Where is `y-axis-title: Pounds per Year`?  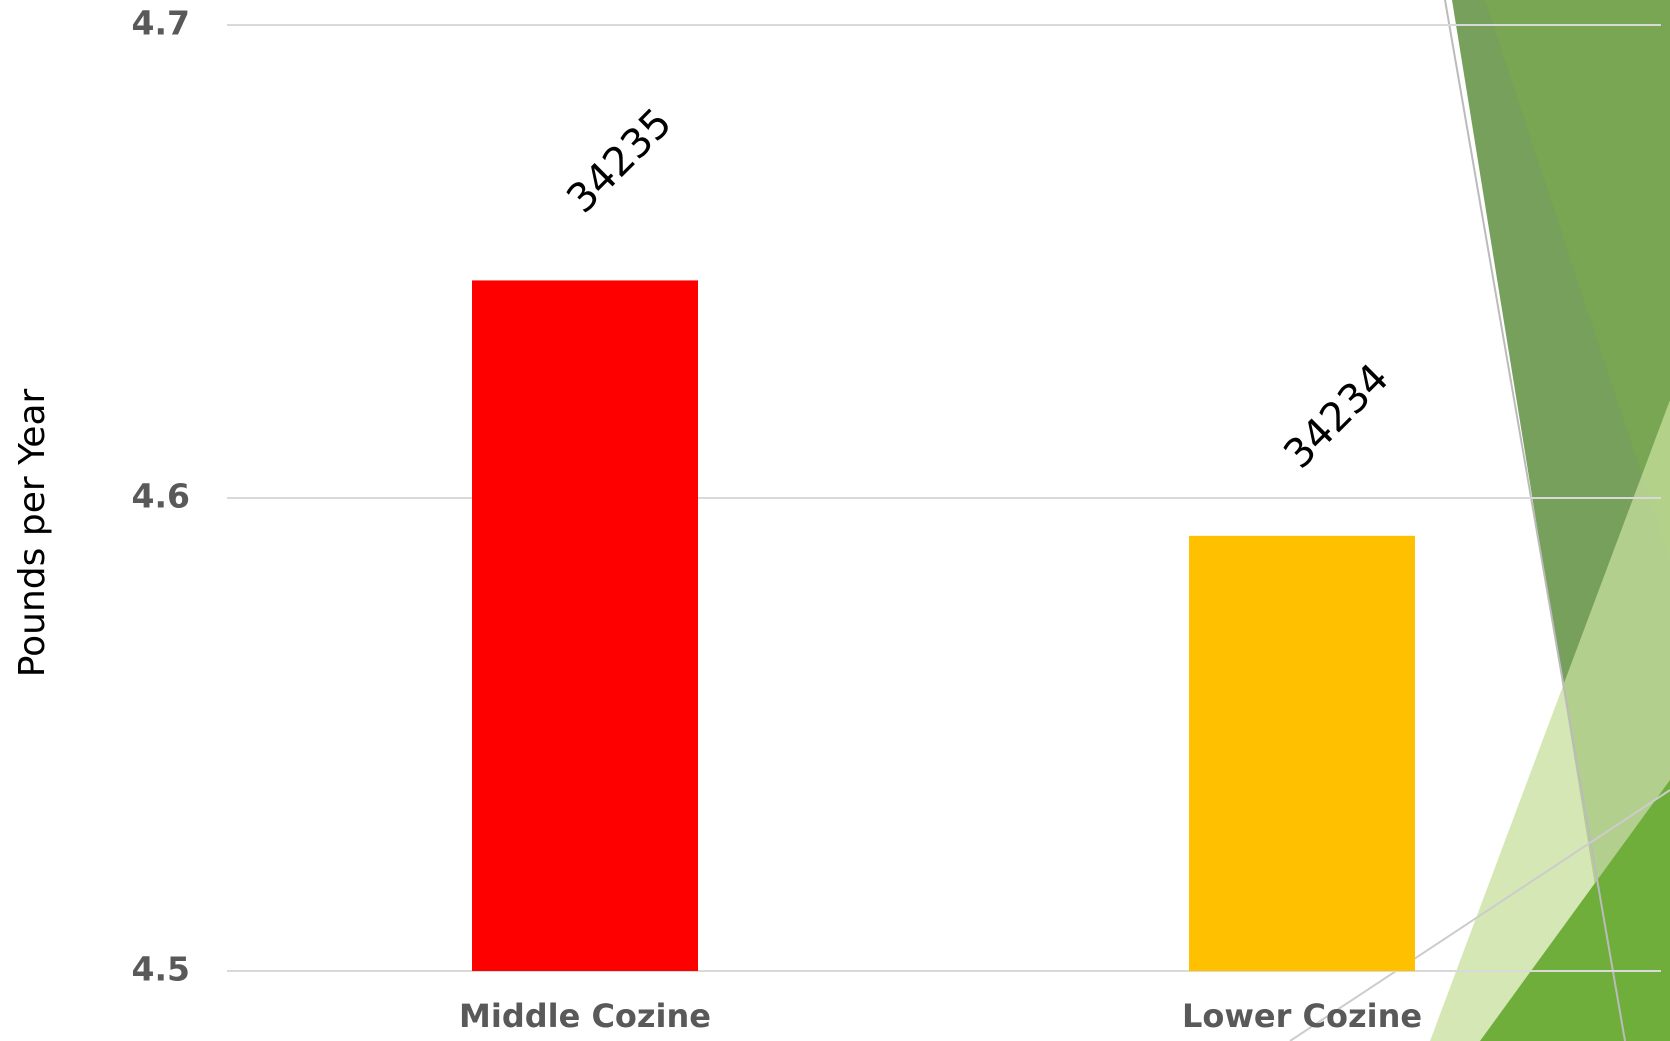
y-axis-title: Pounds per Year is located at coordinates (32, 533).